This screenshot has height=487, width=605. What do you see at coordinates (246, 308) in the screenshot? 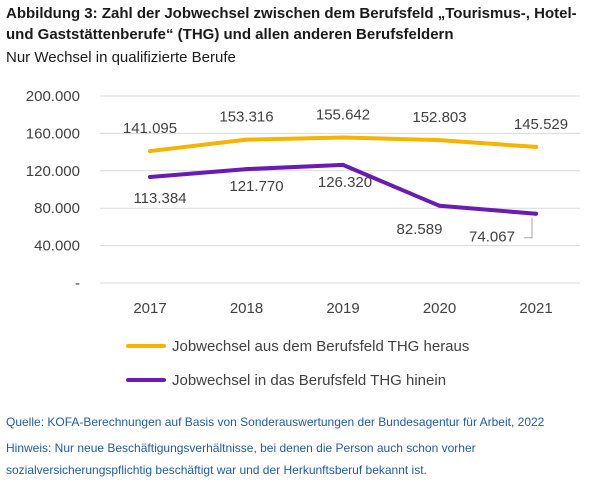
I see `x-tick-label: 2018` at bounding box center [246, 308].